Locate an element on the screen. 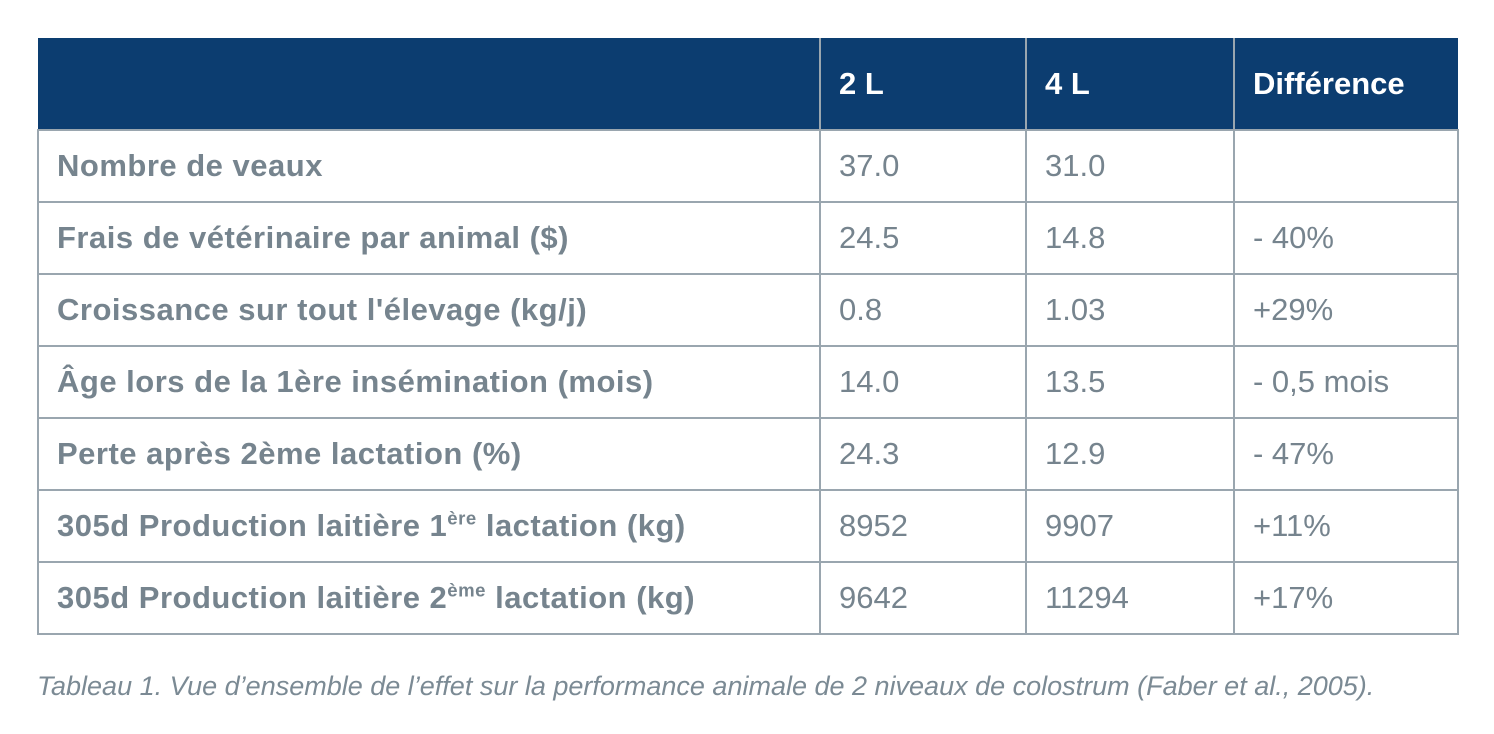 The height and width of the screenshot is (734, 1494). row-label: Âge lors de la 1ère insémination (mois) is located at coordinates (429, 382).